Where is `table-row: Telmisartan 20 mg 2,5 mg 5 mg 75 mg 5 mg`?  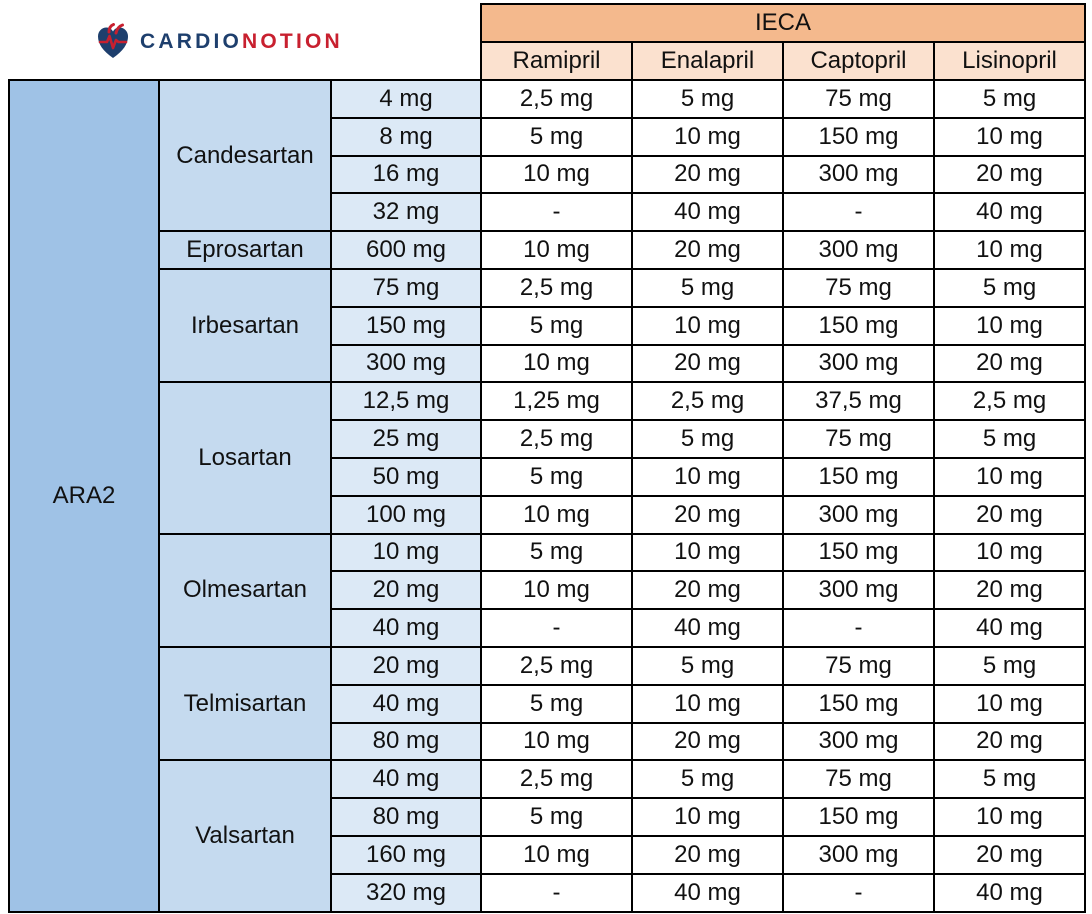 table-row: Telmisartan 20 mg 2,5 mg 5 mg 75 mg 5 mg is located at coordinates (547, 703).